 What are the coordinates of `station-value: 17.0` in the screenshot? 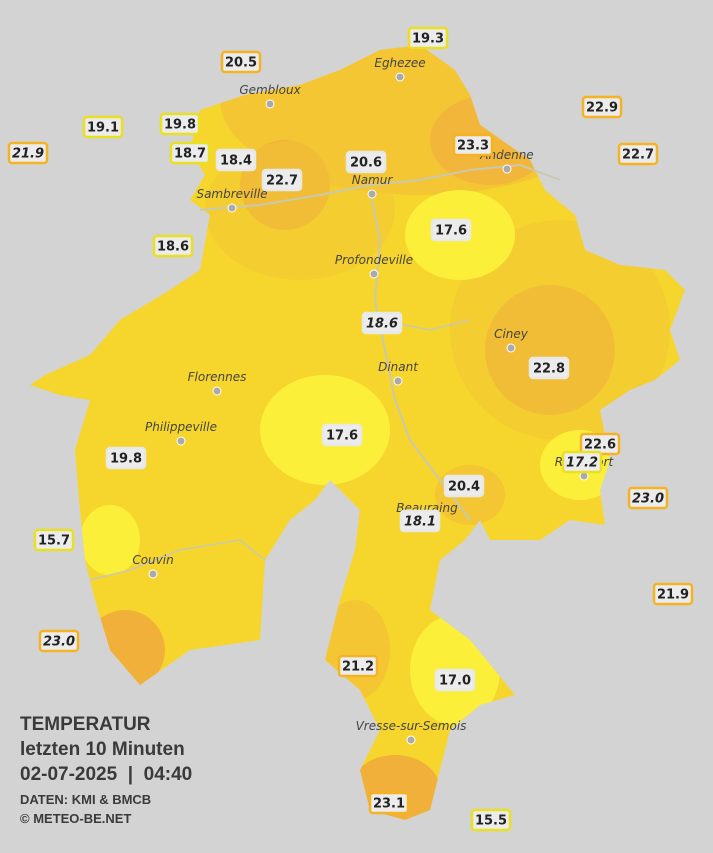 It's located at (455, 681).